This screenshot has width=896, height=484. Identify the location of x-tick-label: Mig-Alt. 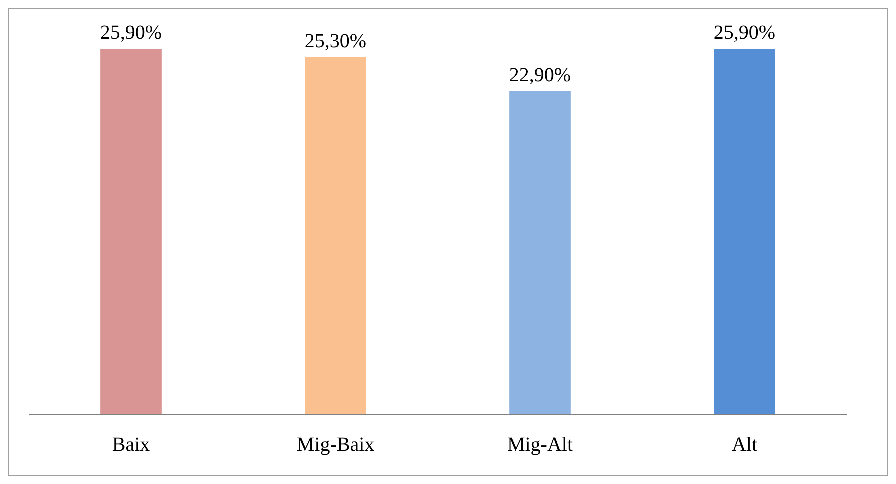
(540, 445).